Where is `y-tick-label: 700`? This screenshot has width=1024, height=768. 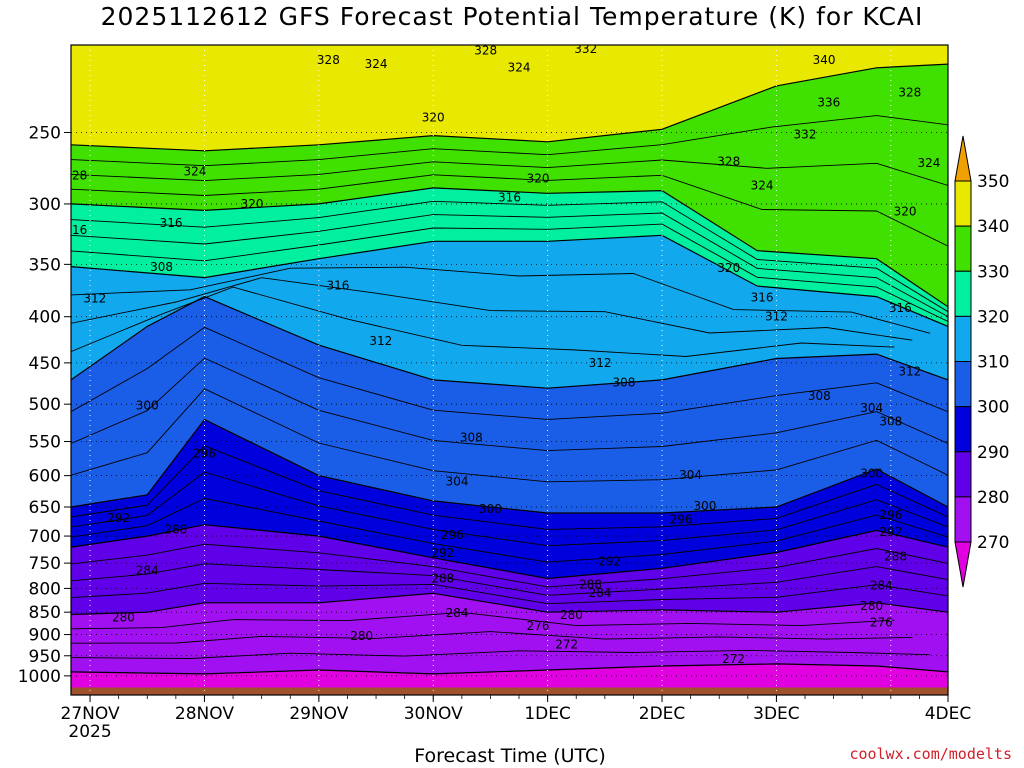 y-tick-label: 700 is located at coordinates (45, 537).